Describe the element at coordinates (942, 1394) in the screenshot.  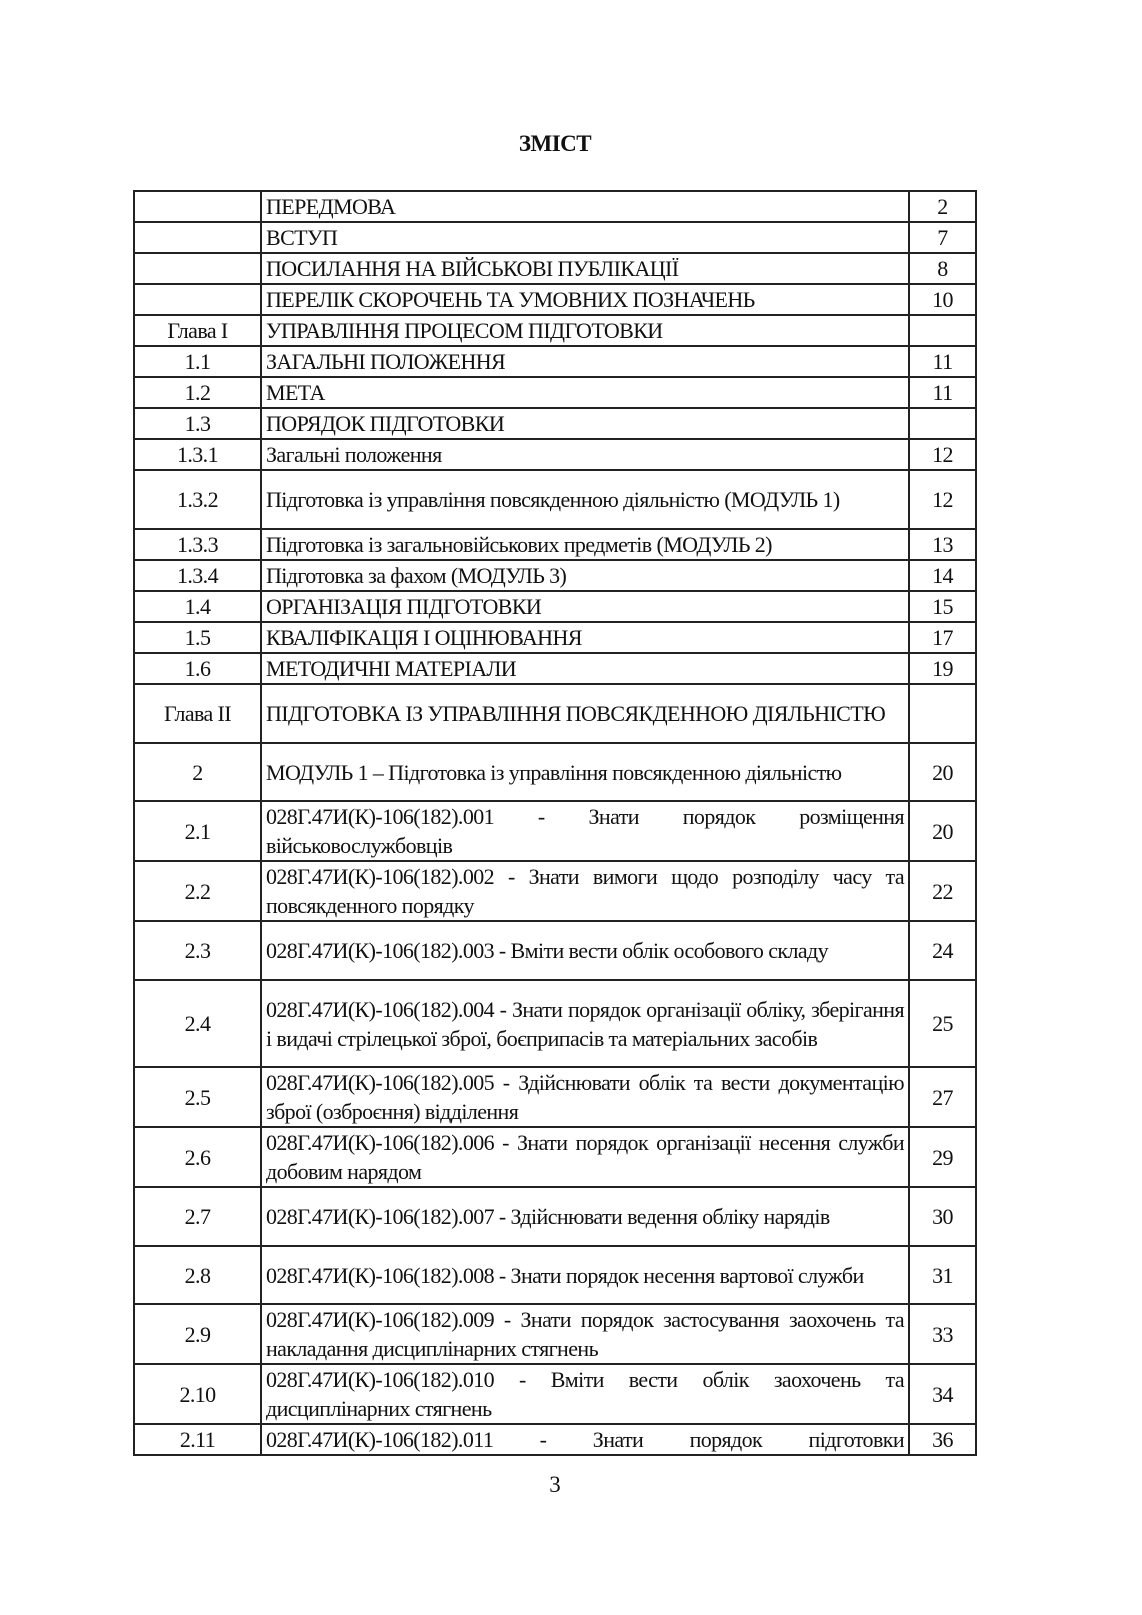
I see `toc-page-number: 34` at that location.